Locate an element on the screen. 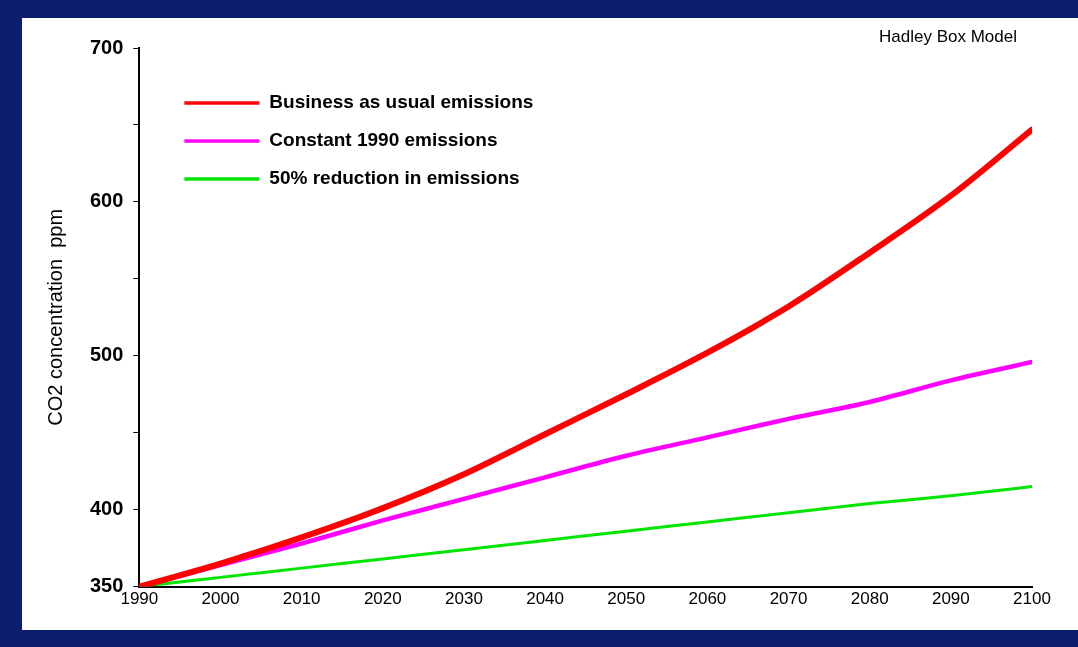  x-tick-label: 2060 is located at coordinates (707, 599).